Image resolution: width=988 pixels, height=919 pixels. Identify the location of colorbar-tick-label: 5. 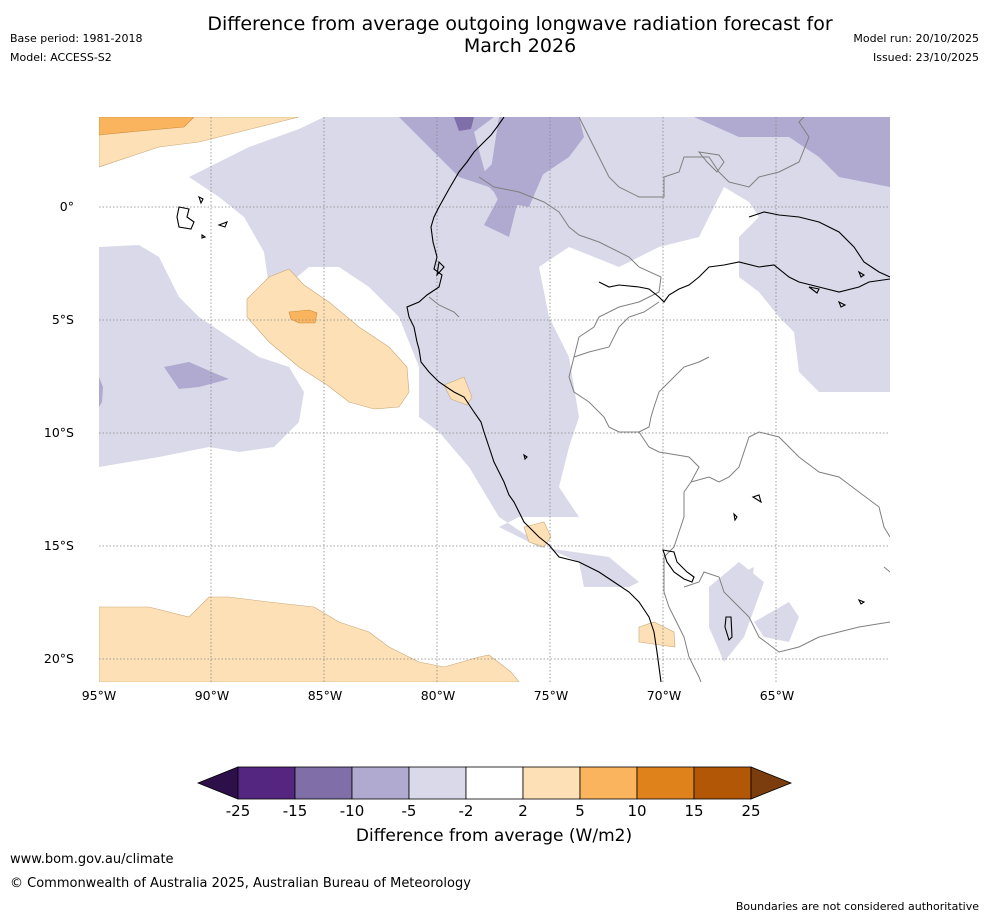
(580, 811).